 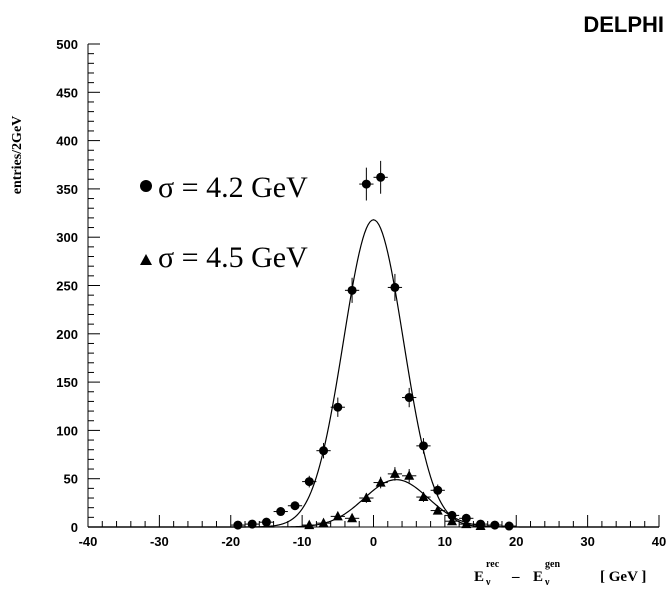 I want to click on x-label-e2: E, so click(x=538, y=577).